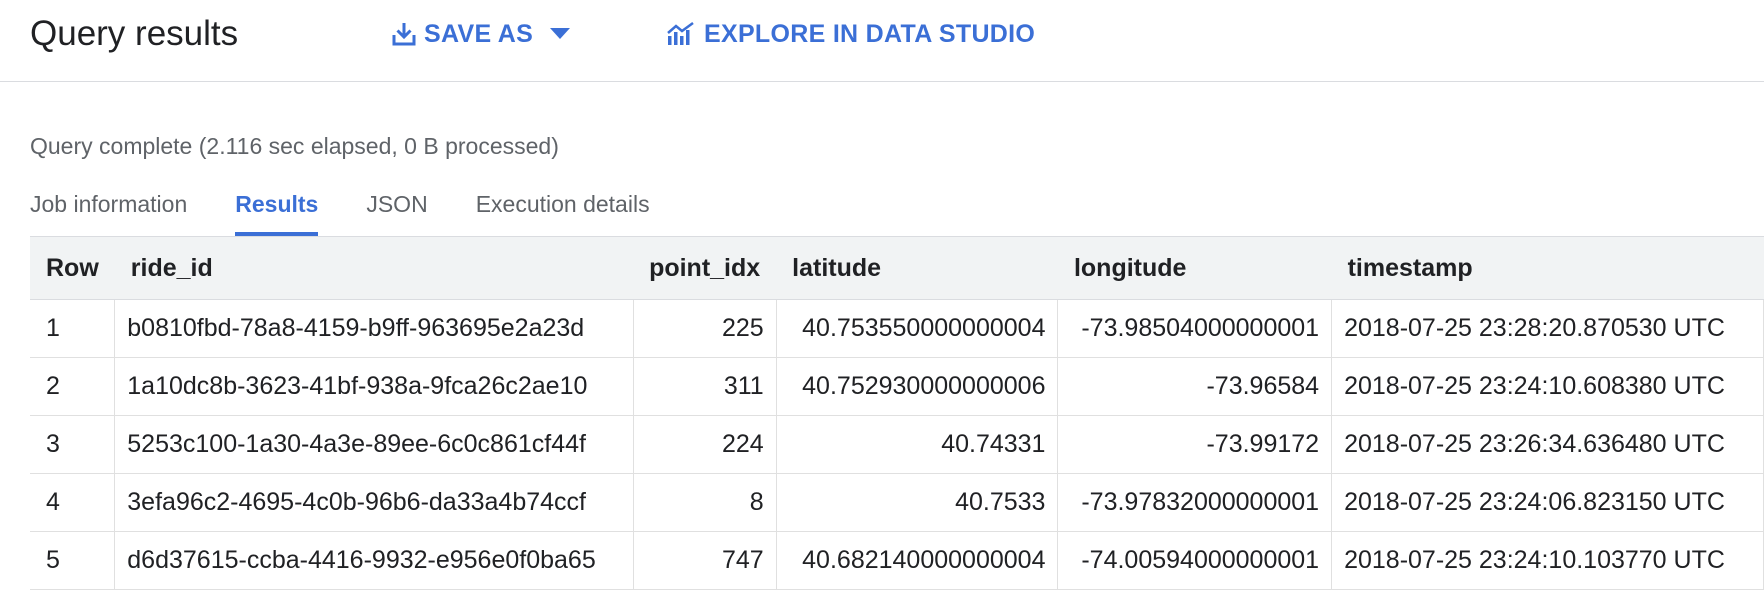  Describe the element at coordinates (705, 502) in the screenshot. I see `point-idx-cell: 8` at that location.